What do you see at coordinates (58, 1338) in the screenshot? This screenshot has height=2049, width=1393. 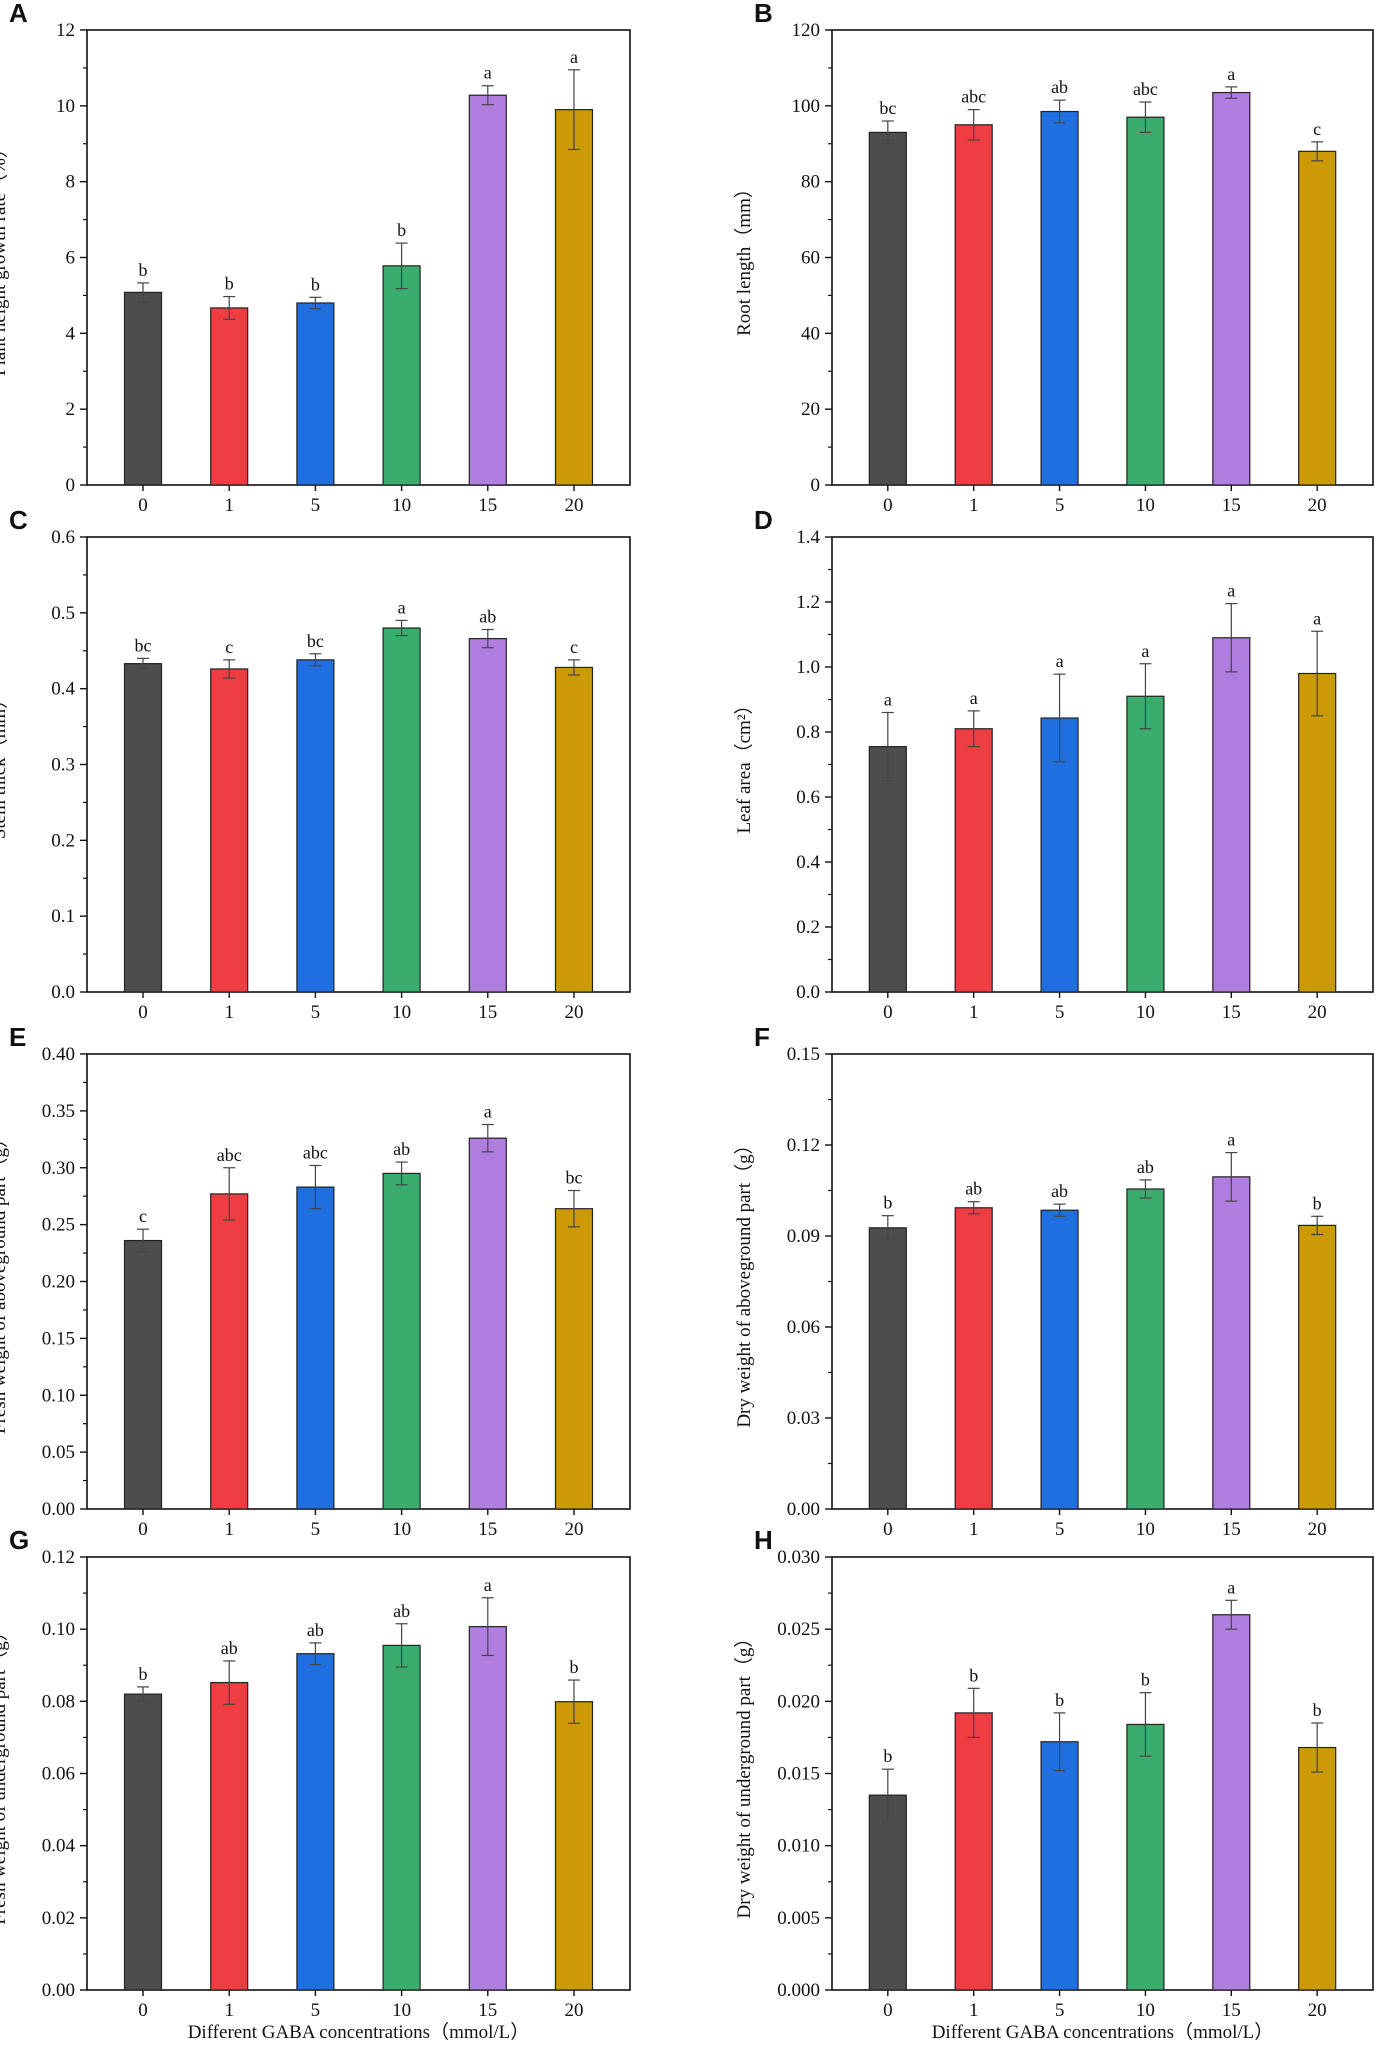 I see `y-tick-label: 0.15` at bounding box center [58, 1338].